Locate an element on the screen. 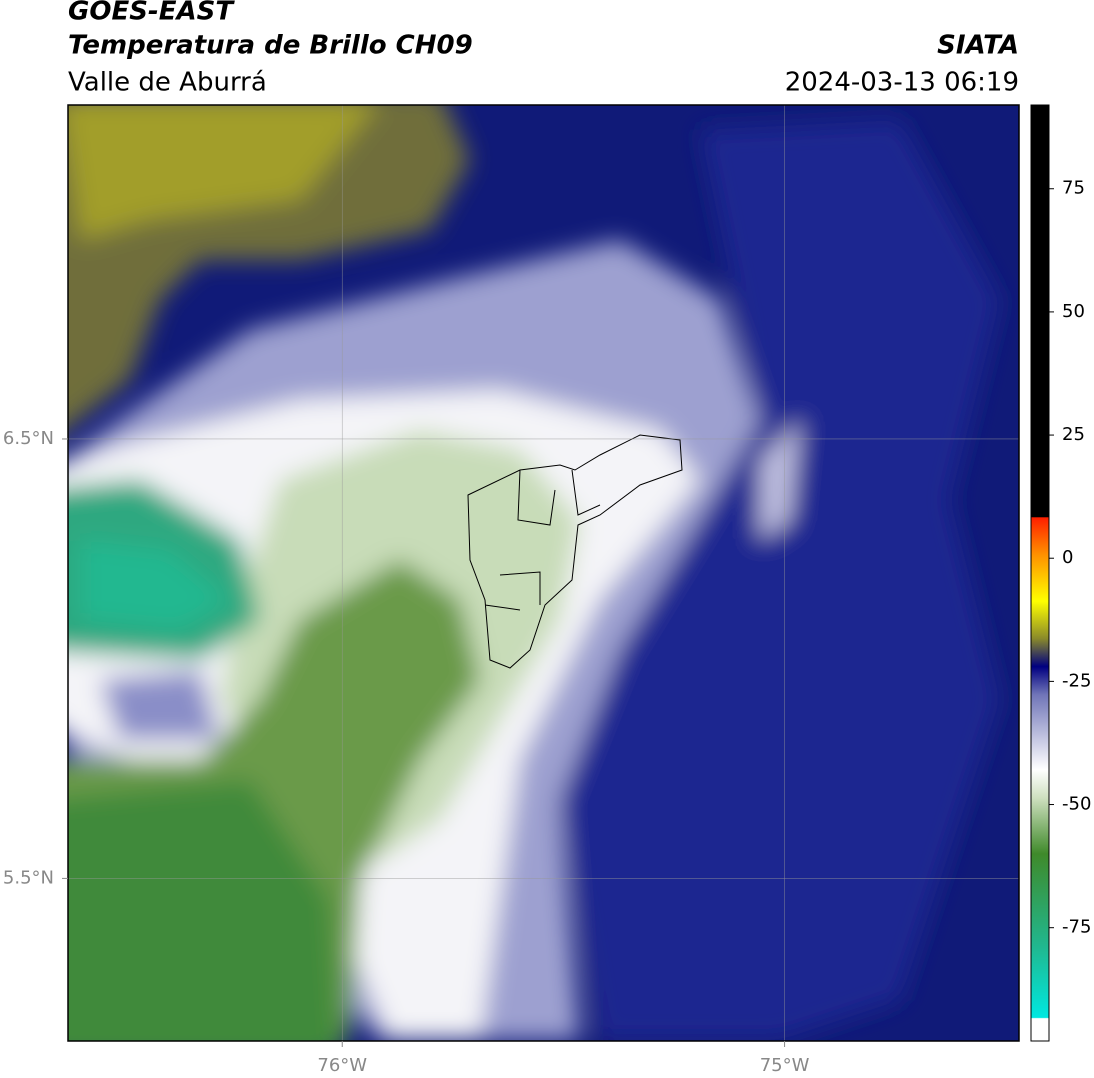 The height and width of the screenshot is (1078, 1094). basin-outline is located at coordinates (575, 551).